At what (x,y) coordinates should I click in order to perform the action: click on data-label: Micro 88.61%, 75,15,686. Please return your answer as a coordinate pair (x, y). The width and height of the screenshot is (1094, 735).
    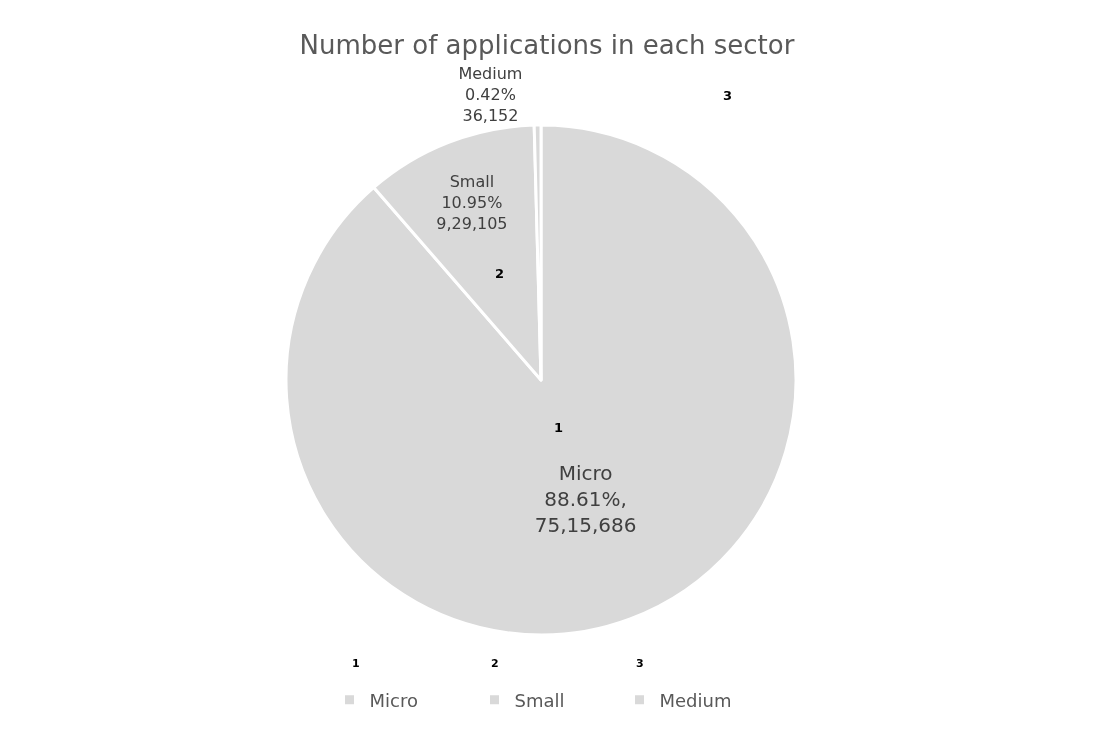
    Looking at the image, I should click on (585, 499).